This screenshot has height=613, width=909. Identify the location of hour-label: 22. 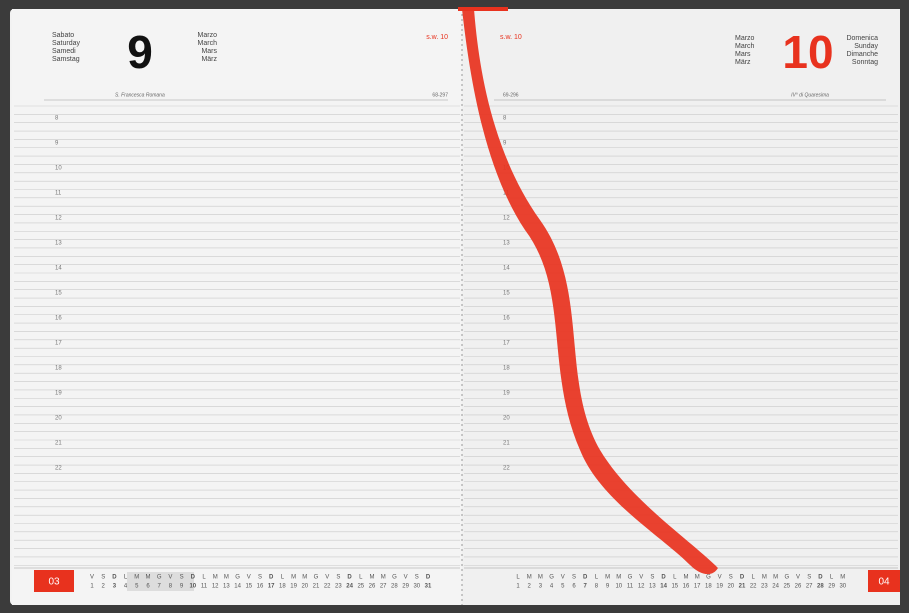
(506, 469).